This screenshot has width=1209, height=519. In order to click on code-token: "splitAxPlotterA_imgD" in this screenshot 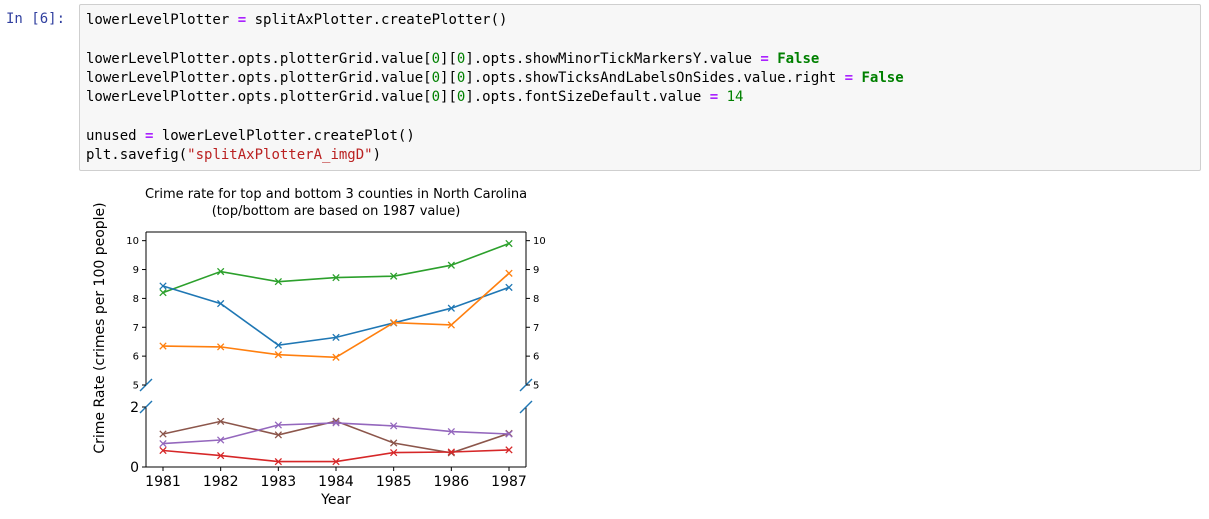, I will do `click(280, 155)`.